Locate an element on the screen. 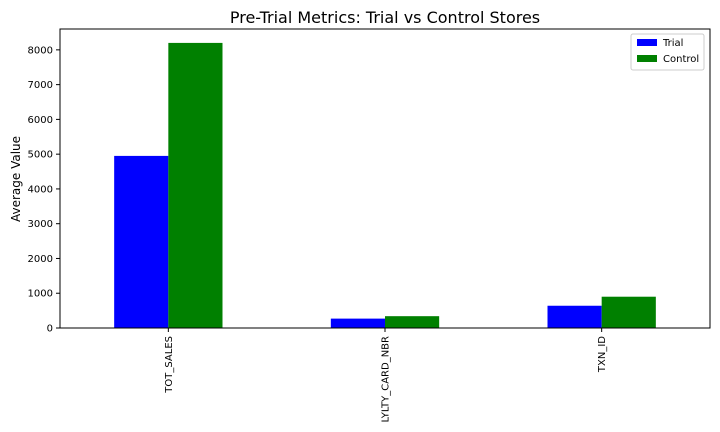 The width and height of the screenshot is (720, 432). legend-swatch-control is located at coordinates (647, 58).